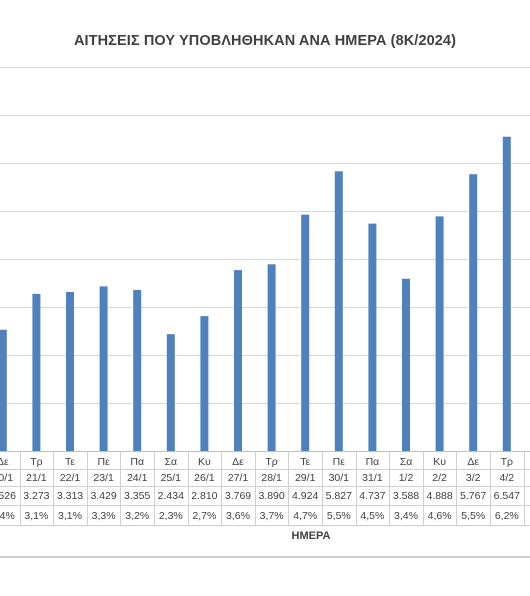  What do you see at coordinates (271, 478) in the screenshot?
I see `tick-label-date: 28/1` at bounding box center [271, 478].